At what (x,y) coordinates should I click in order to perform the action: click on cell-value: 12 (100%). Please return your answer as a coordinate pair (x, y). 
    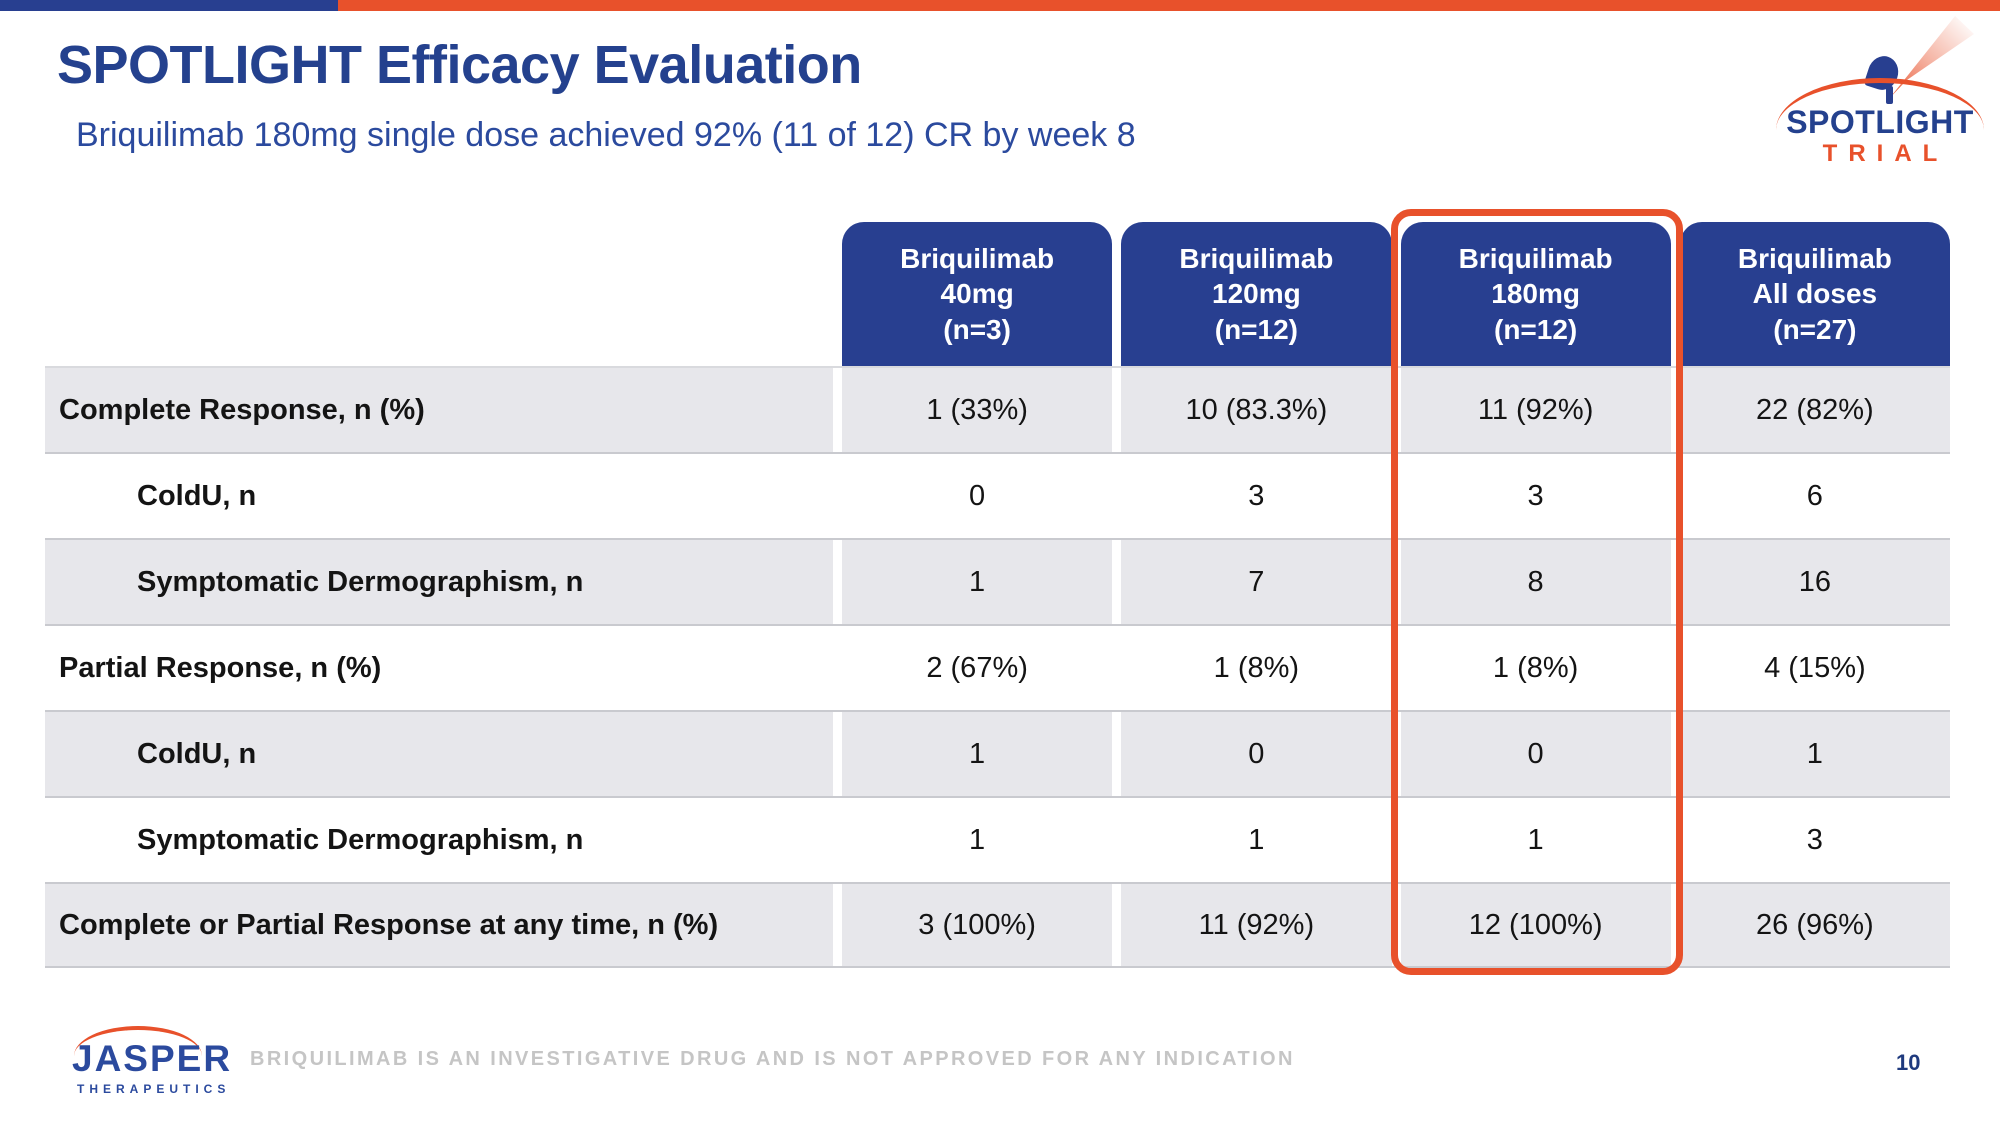
    Looking at the image, I should click on (1535, 925).